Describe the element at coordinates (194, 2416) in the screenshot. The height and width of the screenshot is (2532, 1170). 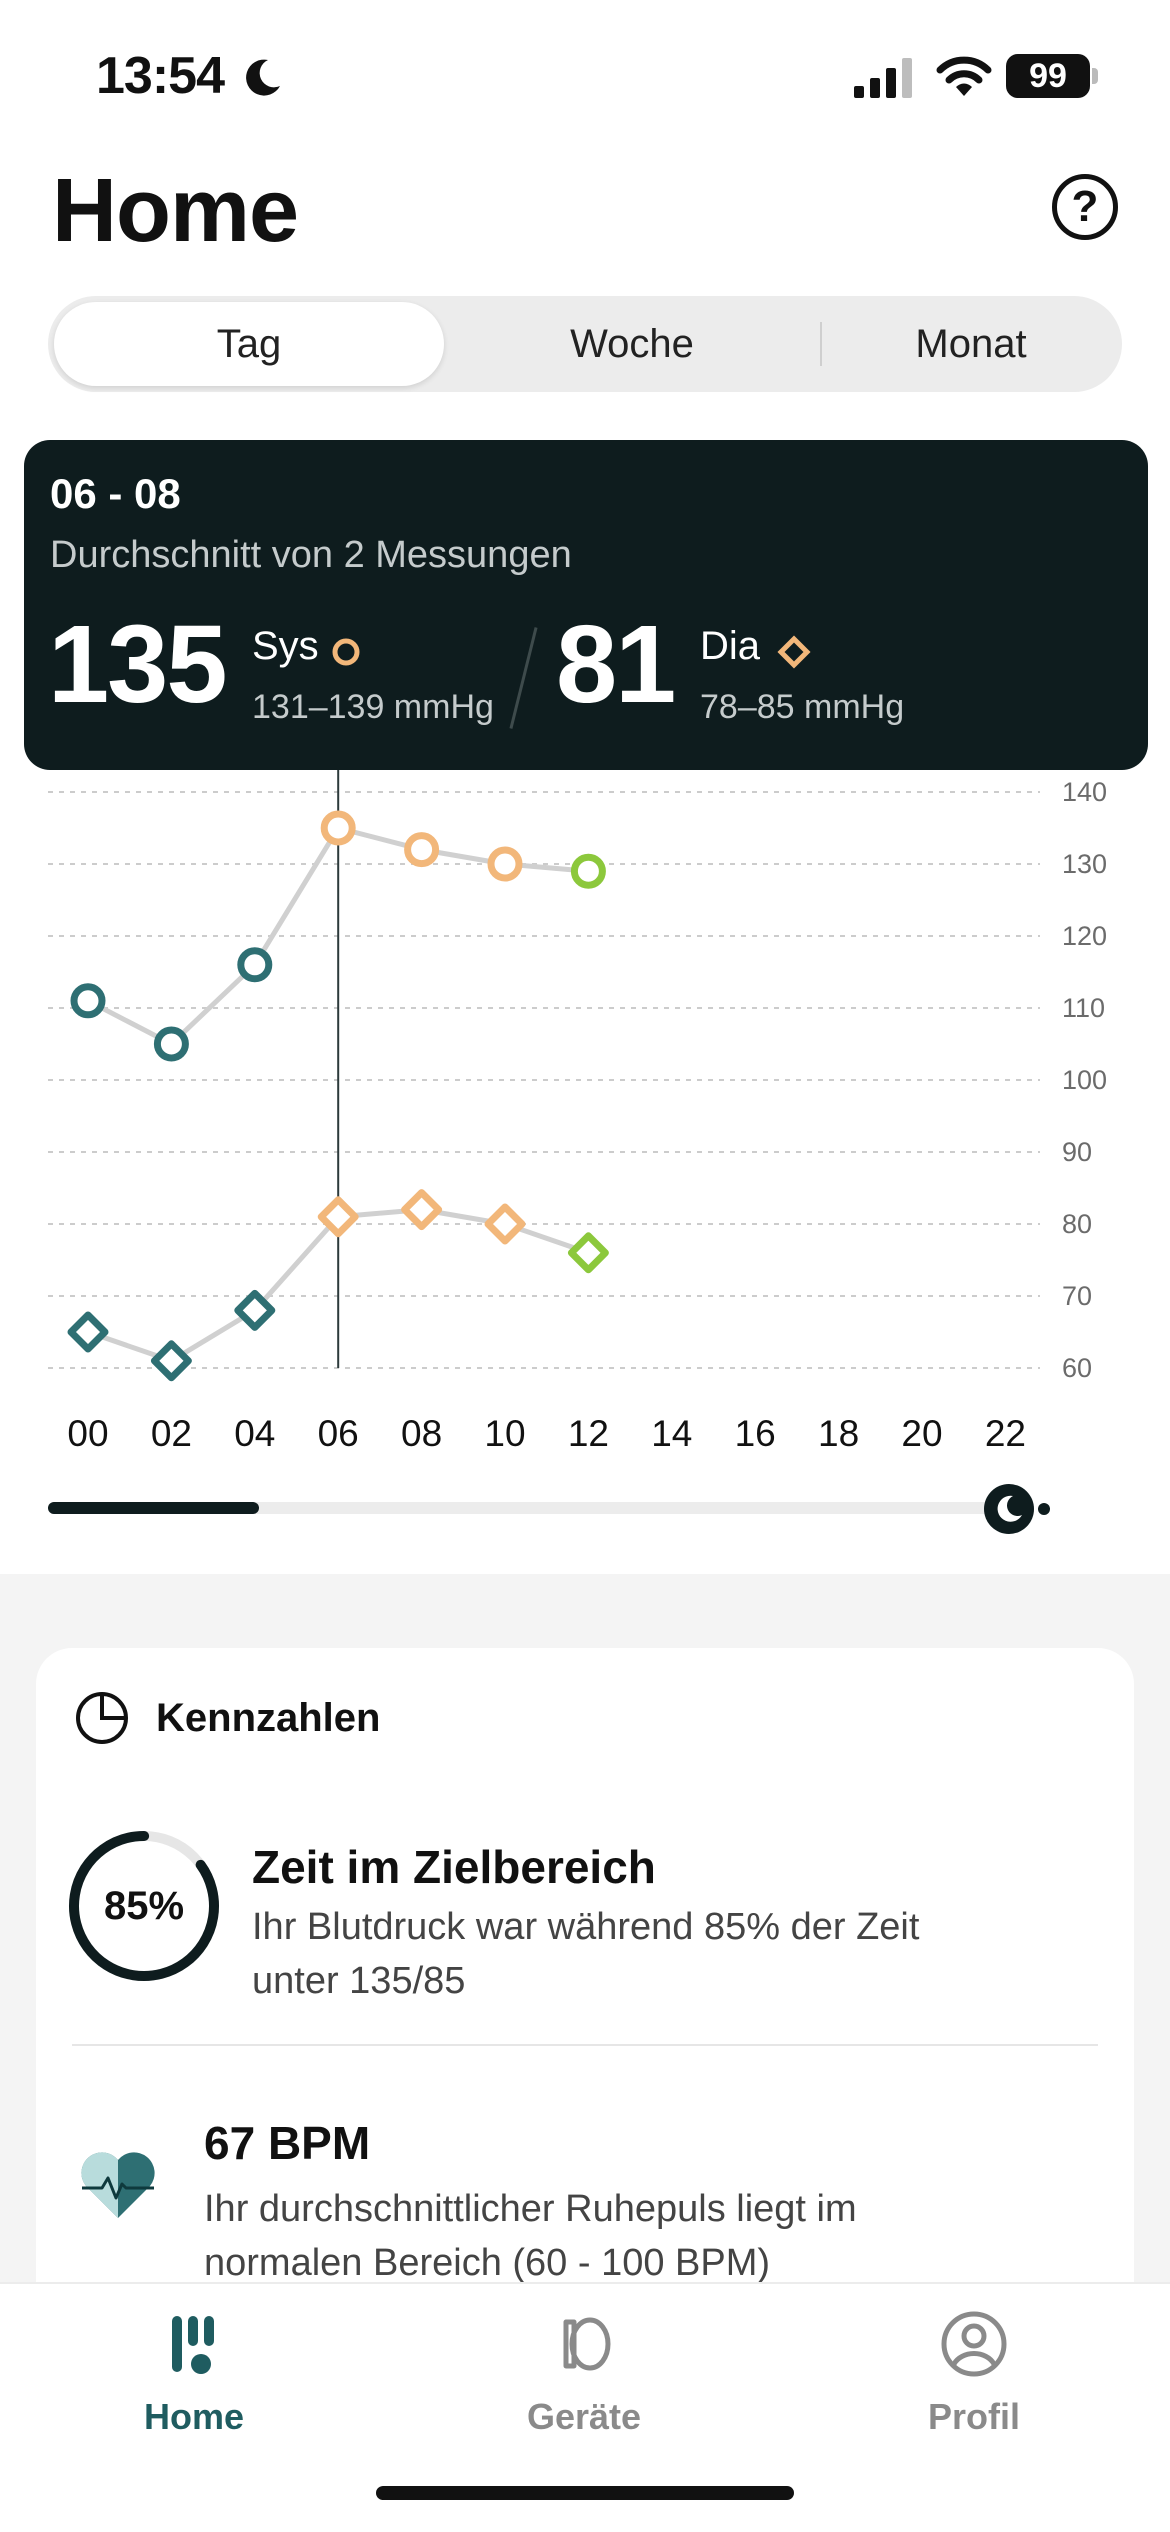
I see `nav-label-home: Home` at that location.